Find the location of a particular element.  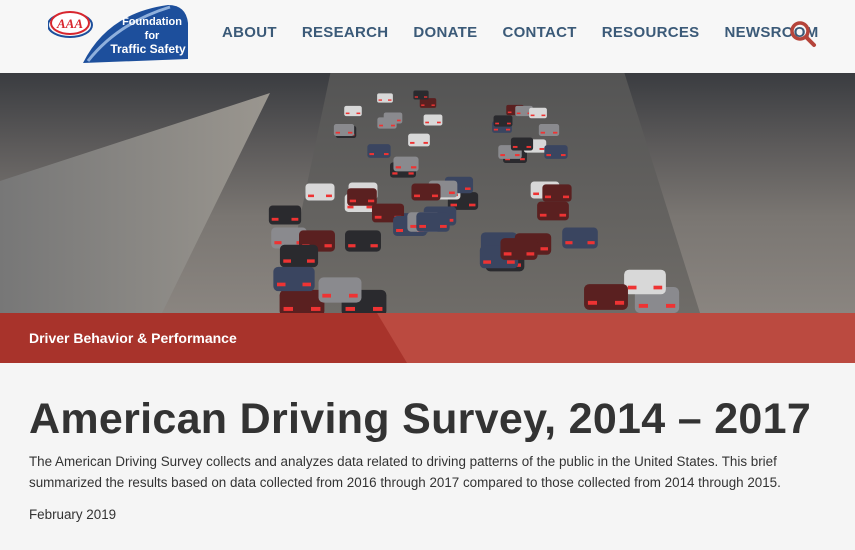

search-icon is located at coordinates (803, 34).